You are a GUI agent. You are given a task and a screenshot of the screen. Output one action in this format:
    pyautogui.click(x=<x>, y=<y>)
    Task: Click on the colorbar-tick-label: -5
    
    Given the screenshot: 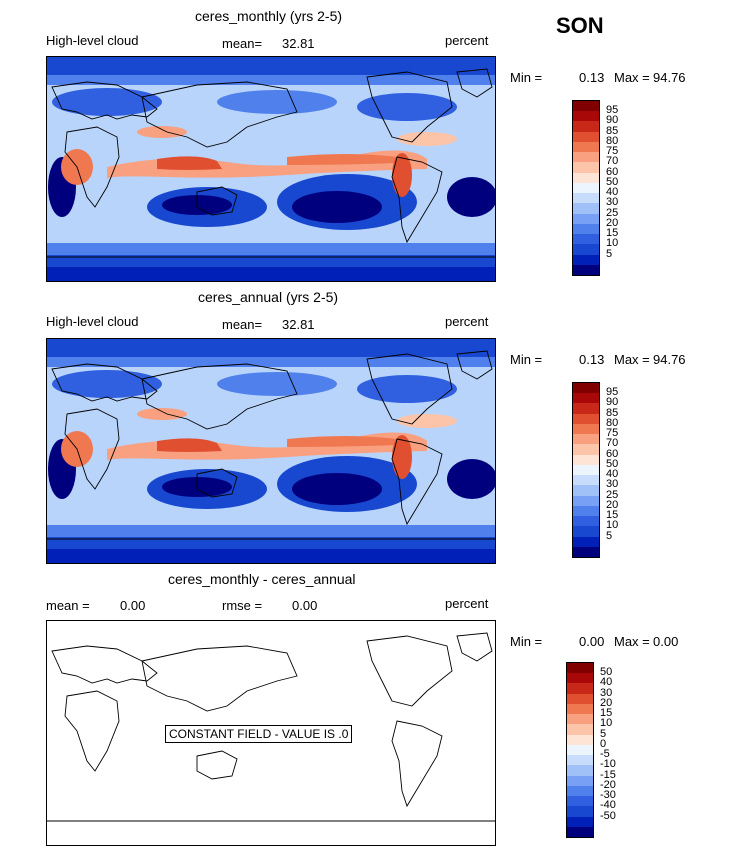 What is the action you would take?
    pyautogui.click(x=605, y=754)
    